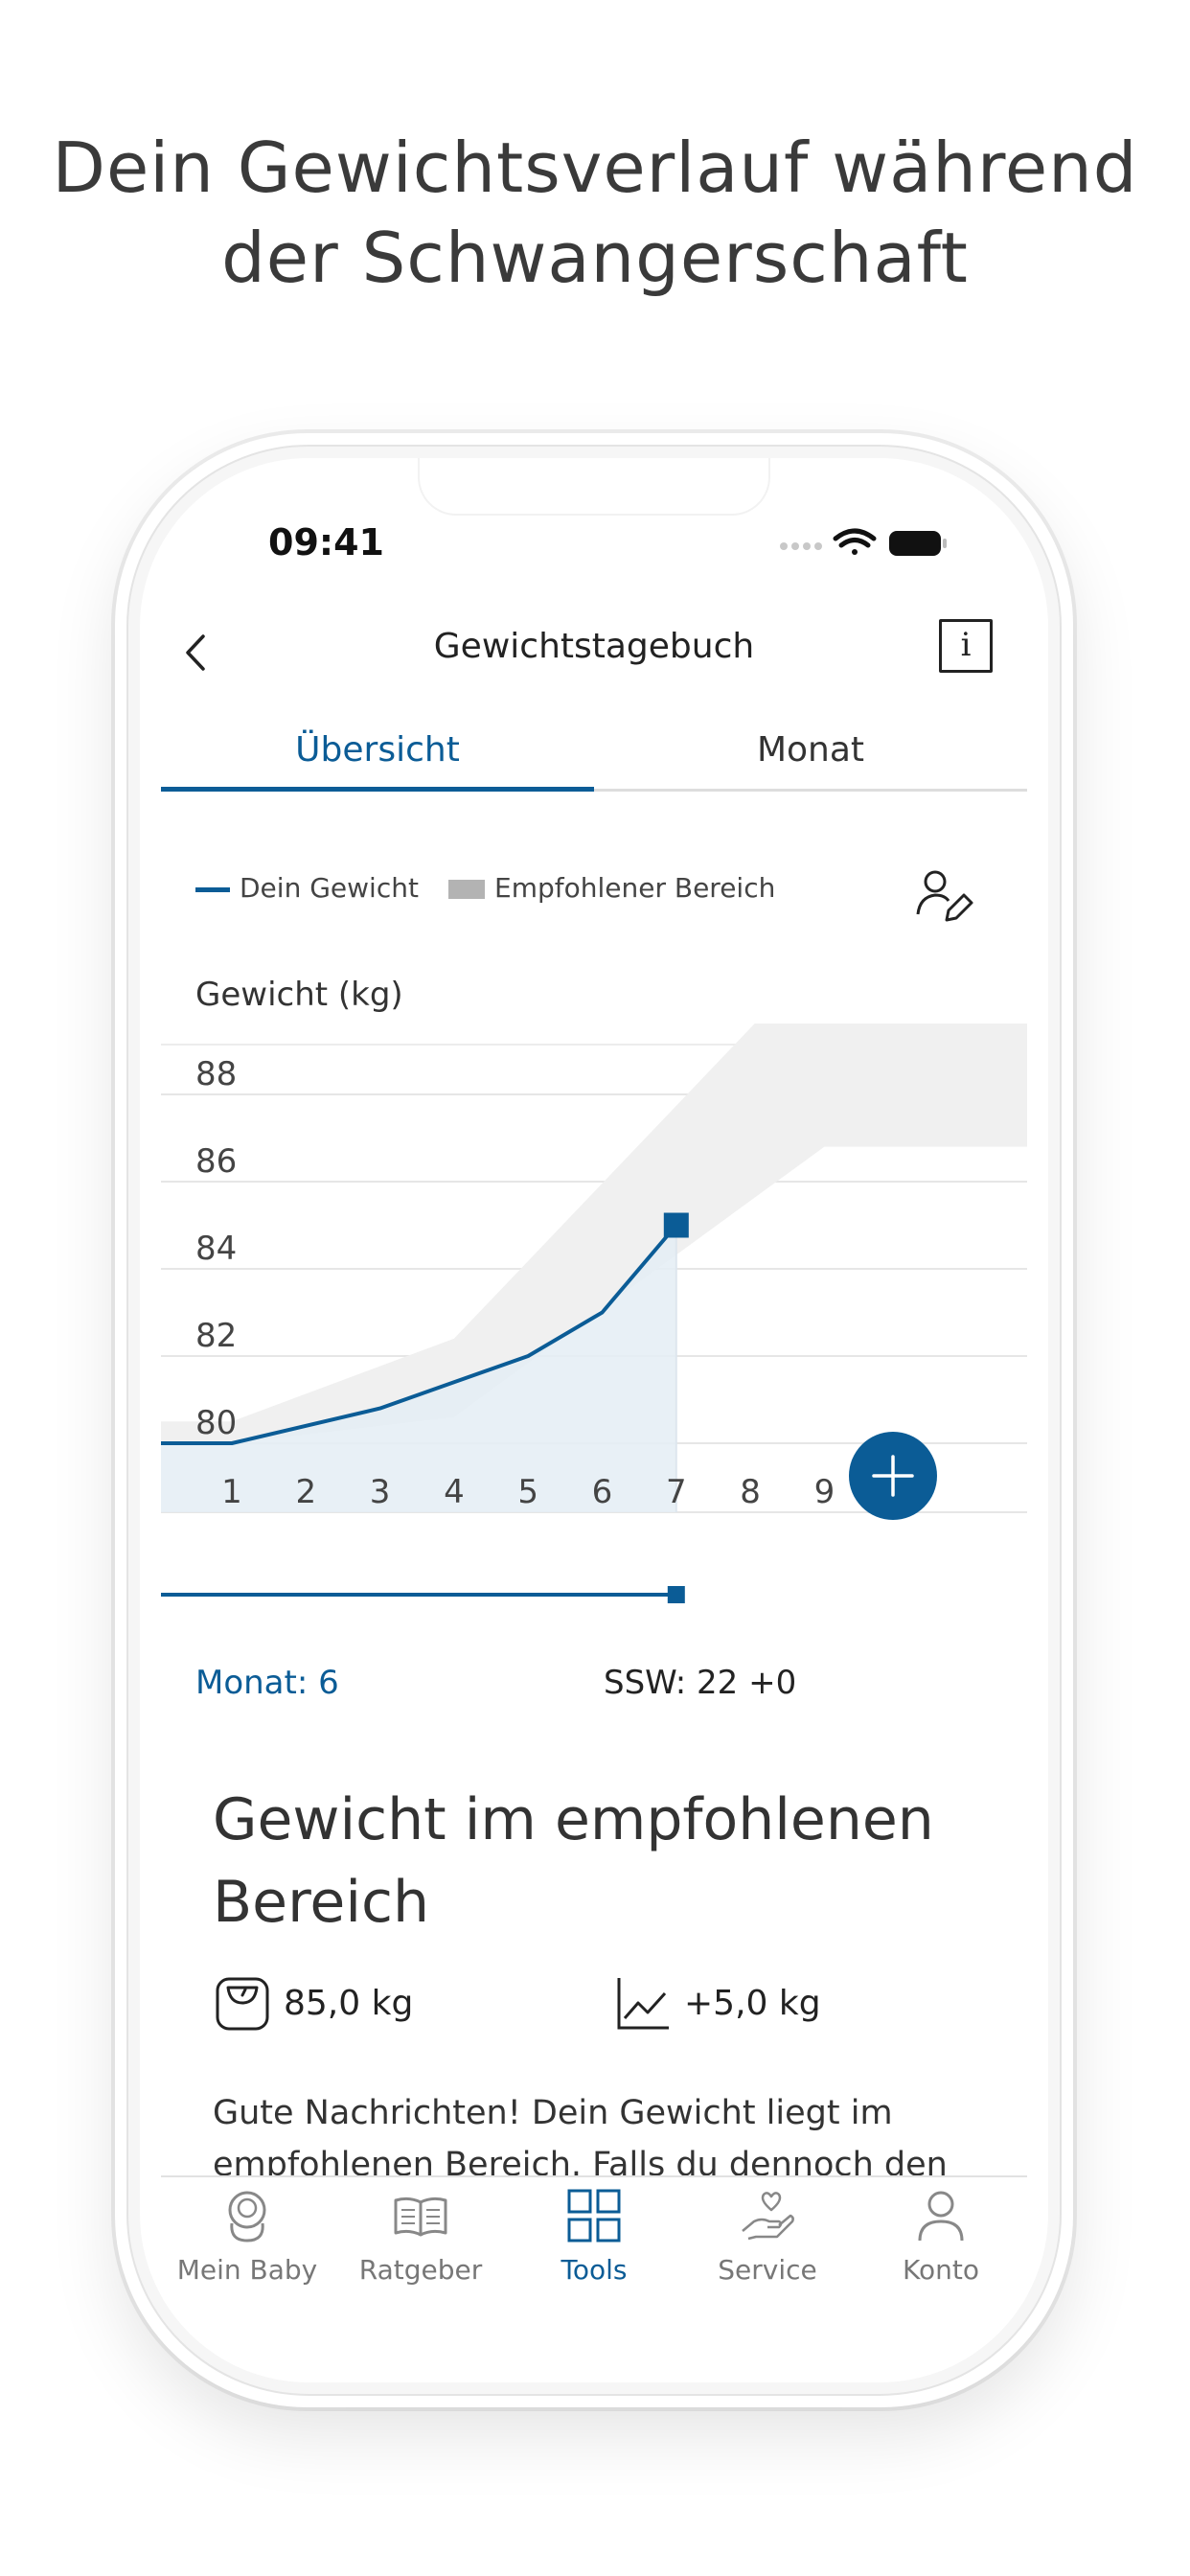  What do you see at coordinates (421, 2239) in the screenshot?
I see `nav-item-ratgeber: Ratgeber` at bounding box center [421, 2239].